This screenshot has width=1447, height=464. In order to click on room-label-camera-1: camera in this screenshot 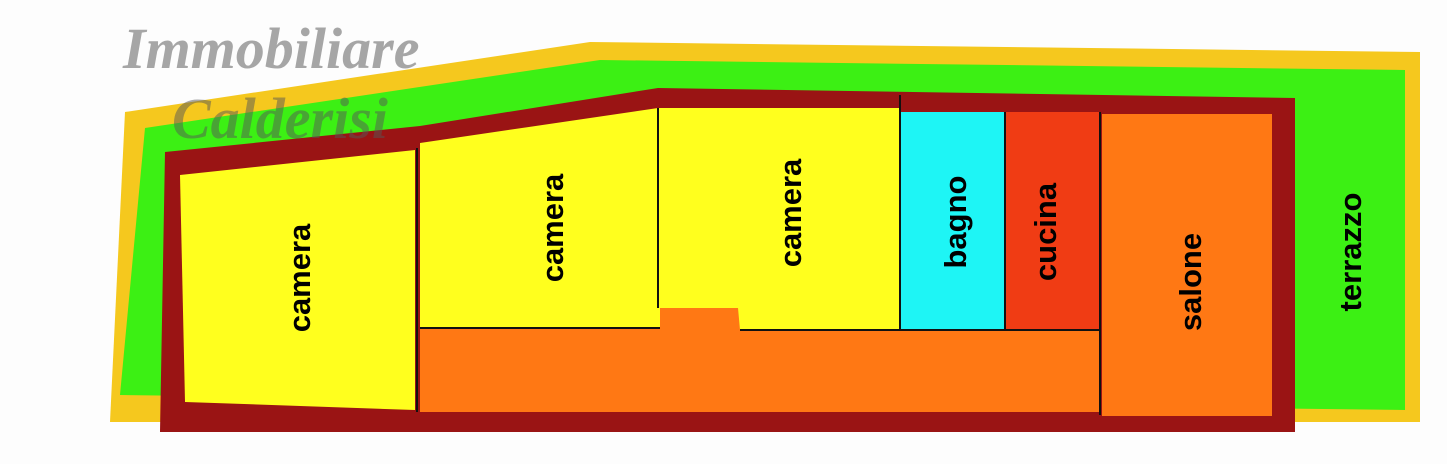, I will do `click(299, 277)`.